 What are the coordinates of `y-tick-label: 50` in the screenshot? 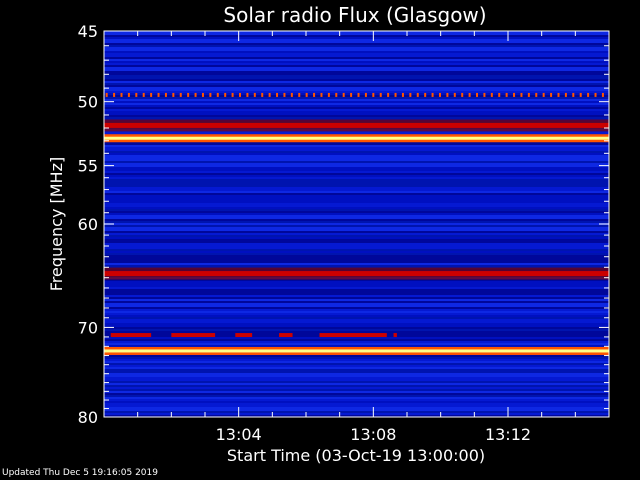 It's located at (88, 102).